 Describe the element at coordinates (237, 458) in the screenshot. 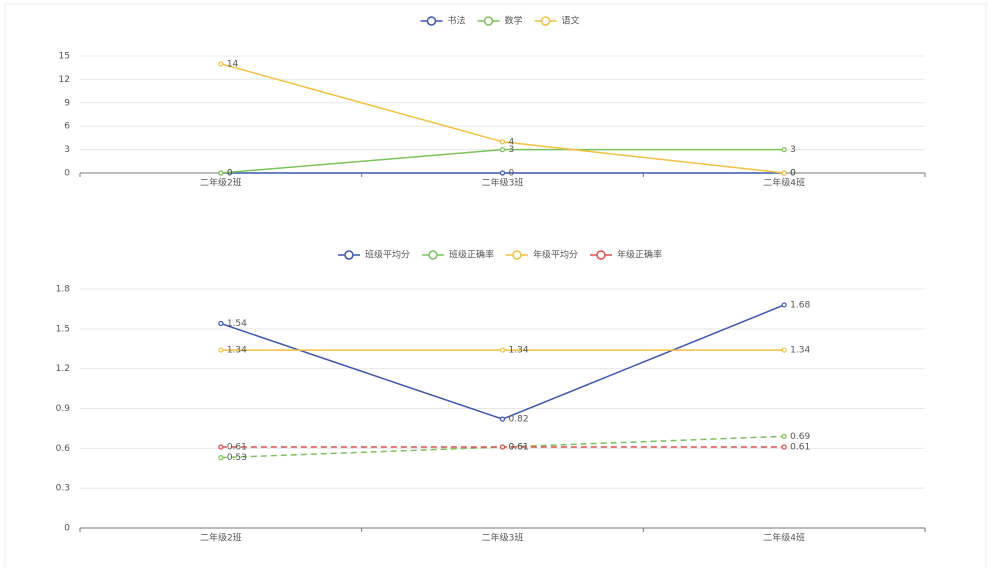

I see `data-label: 0.53` at that location.